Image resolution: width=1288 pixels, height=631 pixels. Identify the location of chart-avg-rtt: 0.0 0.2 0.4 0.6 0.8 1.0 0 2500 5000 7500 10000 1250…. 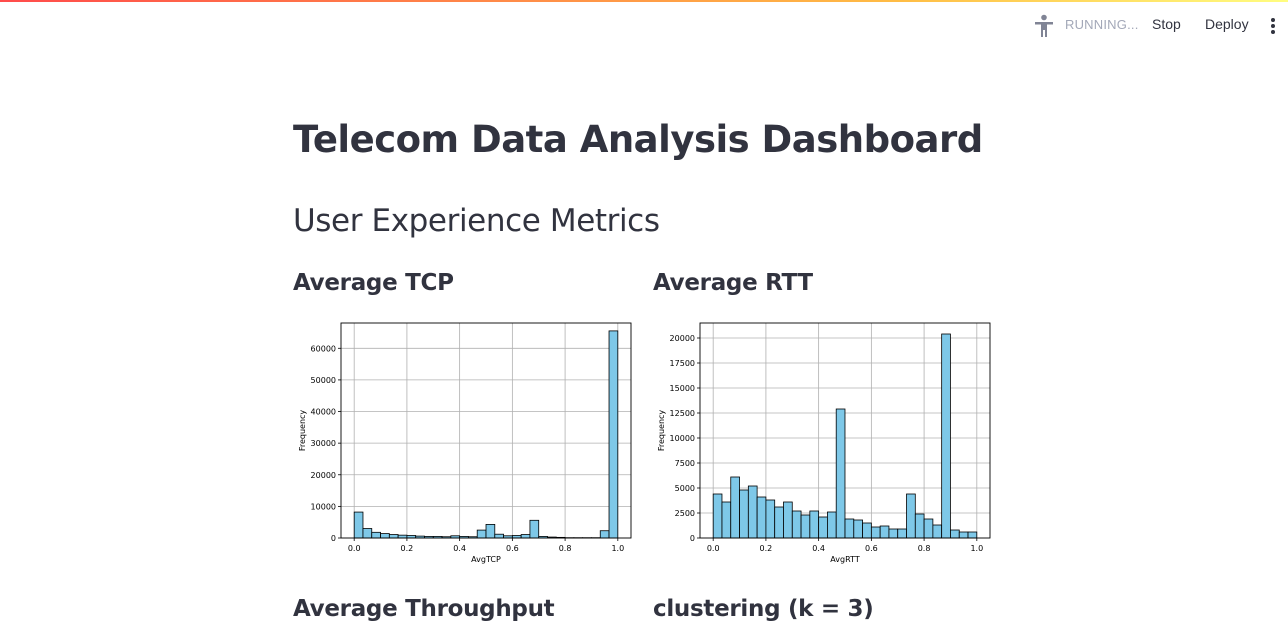
(825, 446).